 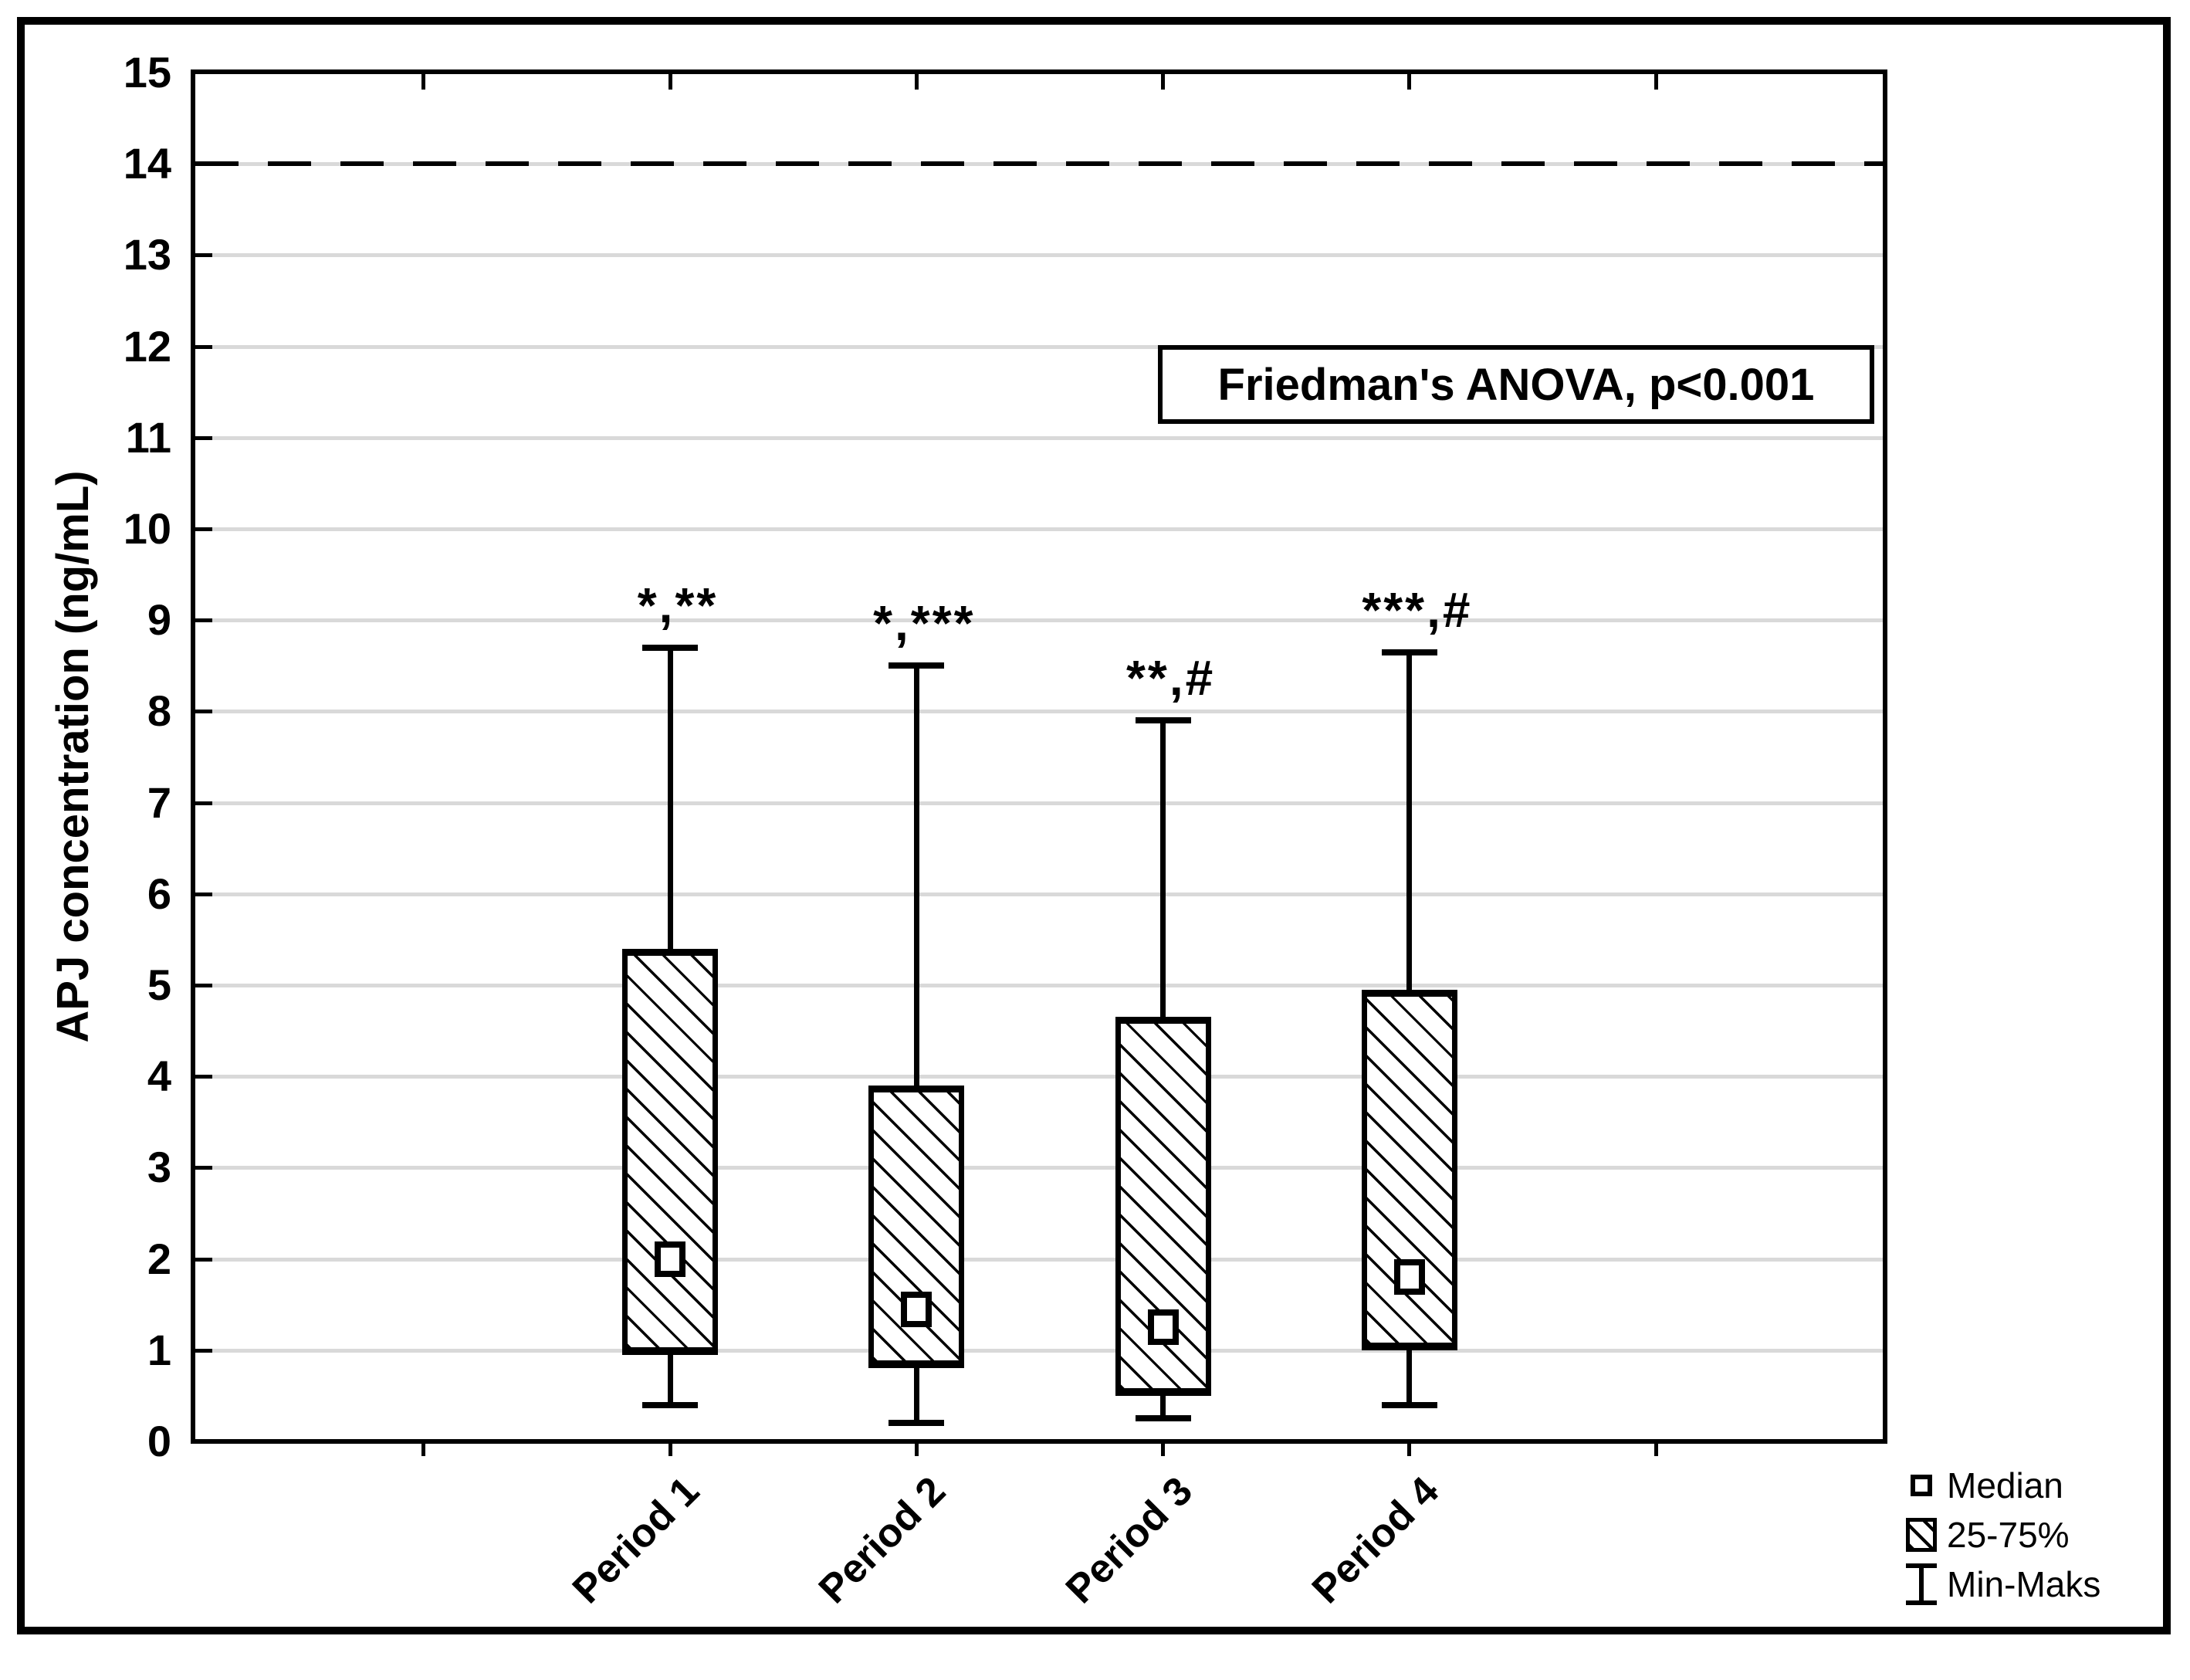 What do you see at coordinates (147, 255) in the screenshot?
I see `y-tick-label: 13` at bounding box center [147, 255].